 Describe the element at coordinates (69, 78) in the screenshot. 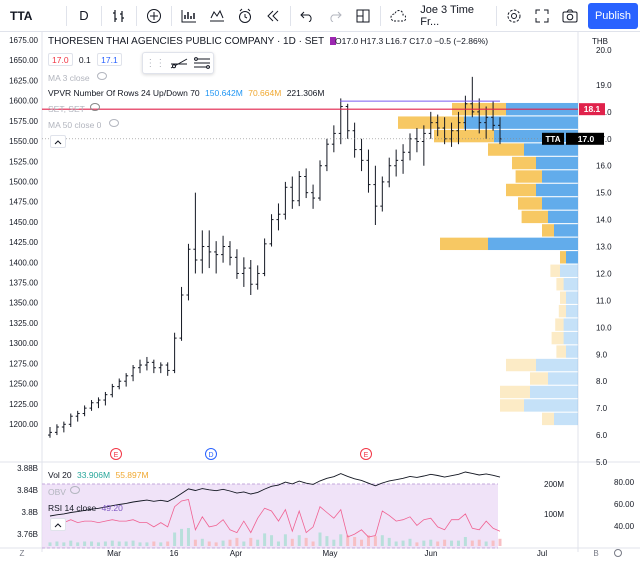

I see `ma3-legend: MA 3 close` at that location.